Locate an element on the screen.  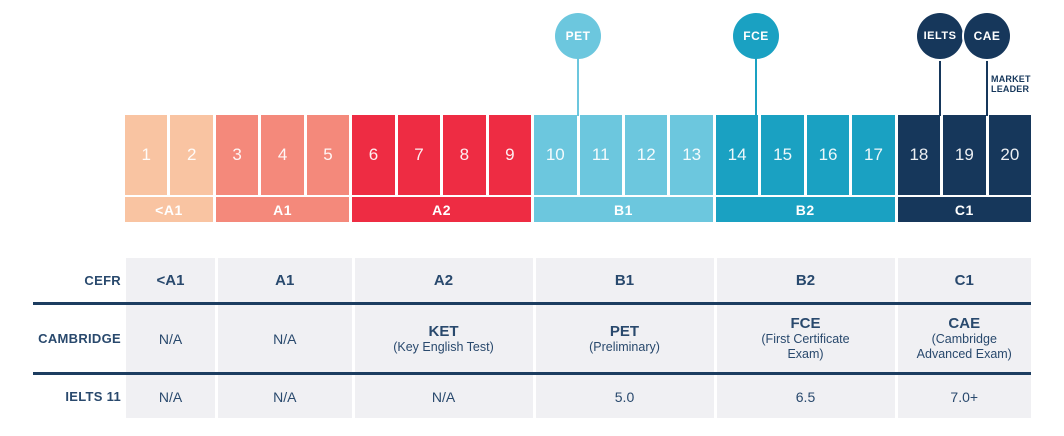
table-cell-cambridge-A1: N/A is located at coordinates (285, 338).